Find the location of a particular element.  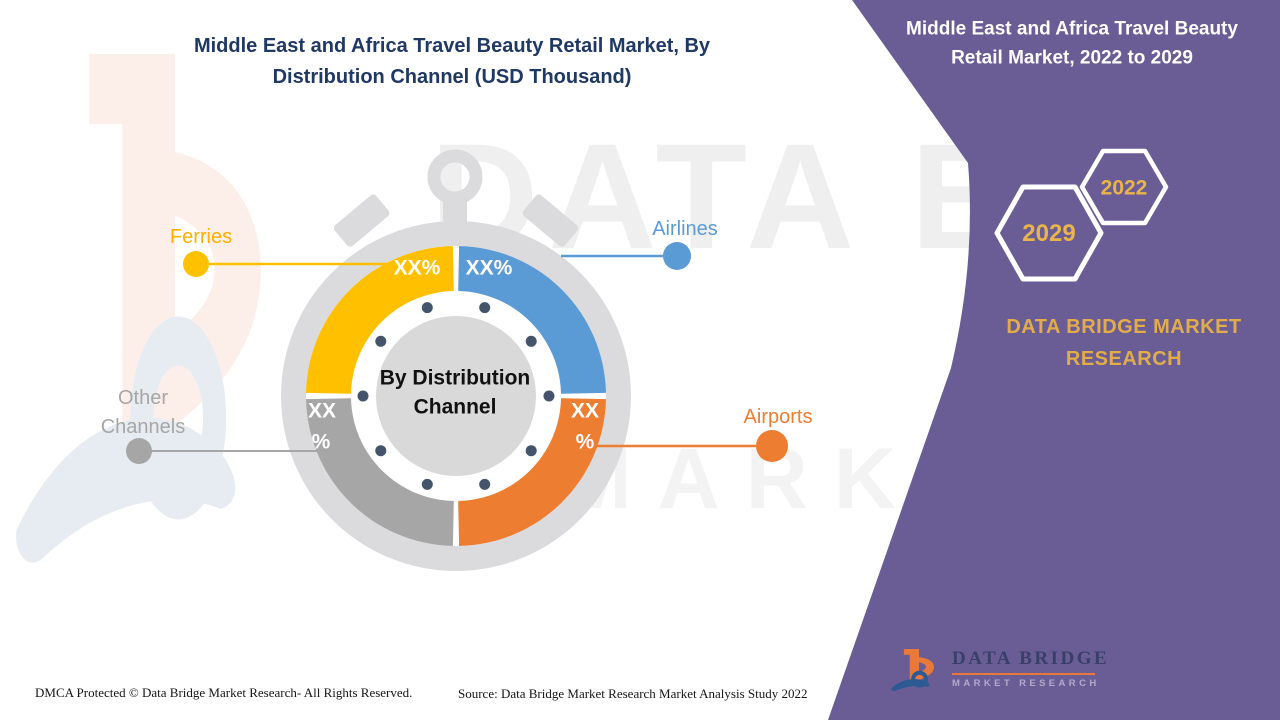

segment-airlines is located at coordinates (532, 320).